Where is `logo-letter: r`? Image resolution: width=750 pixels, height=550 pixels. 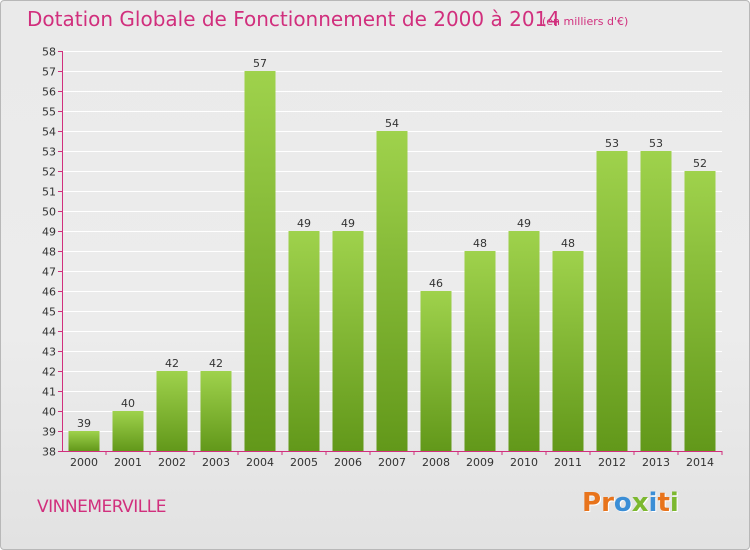 logo-letter: r is located at coordinates (607, 503).